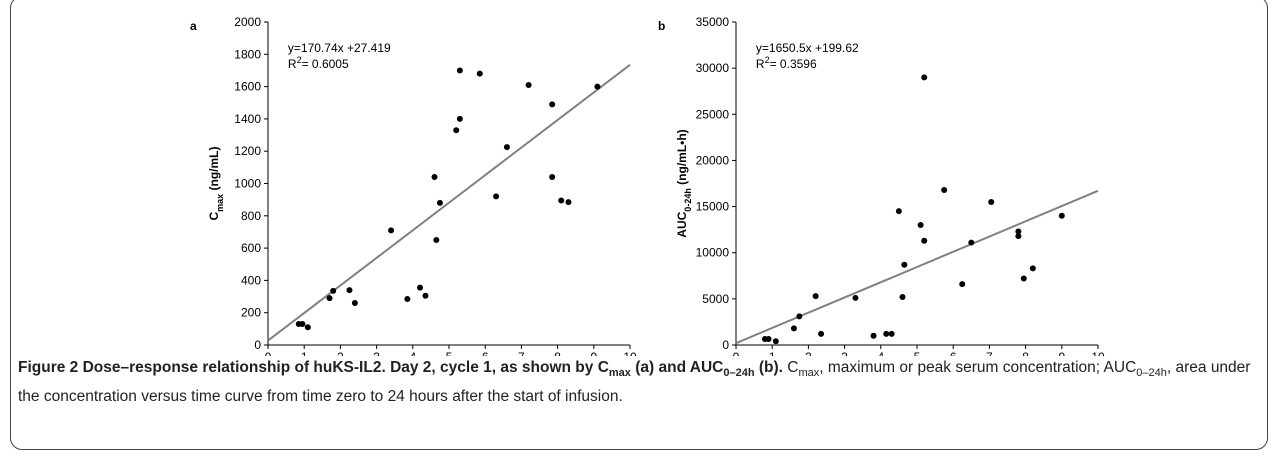 The height and width of the screenshot is (463, 1282). I want to click on caption-text: (a) and AUC, so click(677, 367).